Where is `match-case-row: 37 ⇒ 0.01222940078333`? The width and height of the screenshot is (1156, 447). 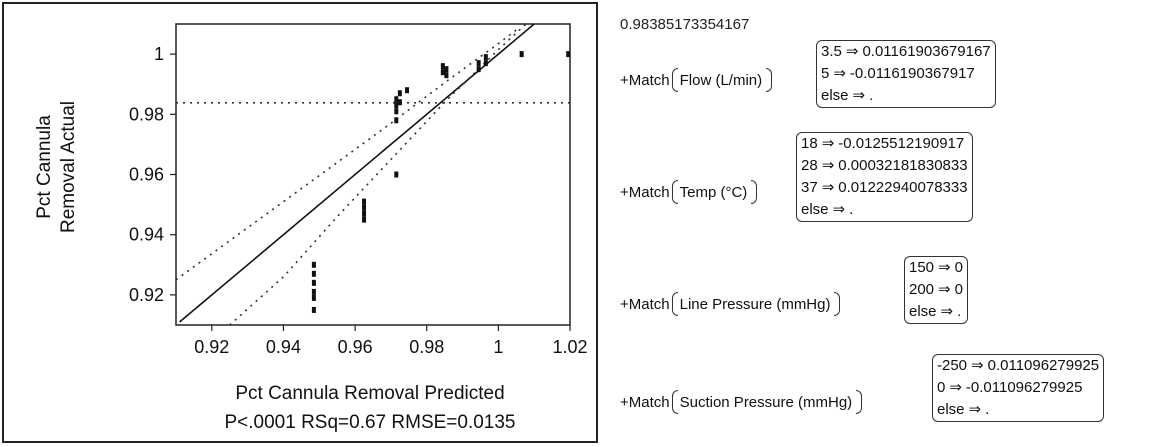 match-case-row: 37 ⇒ 0.01222940078333 is located at coordinates (884, 188).